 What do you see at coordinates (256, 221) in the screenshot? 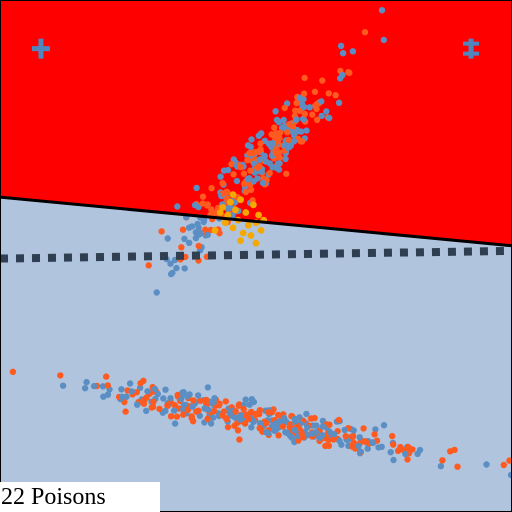
I see `decision-boundary-line` at bounding box center [256, 221].